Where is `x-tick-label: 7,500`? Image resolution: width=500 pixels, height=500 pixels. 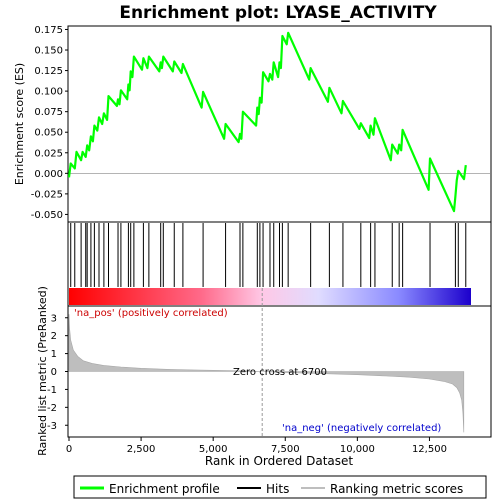
x-tick-label: 7,500 is located at coordinates (285, 449).